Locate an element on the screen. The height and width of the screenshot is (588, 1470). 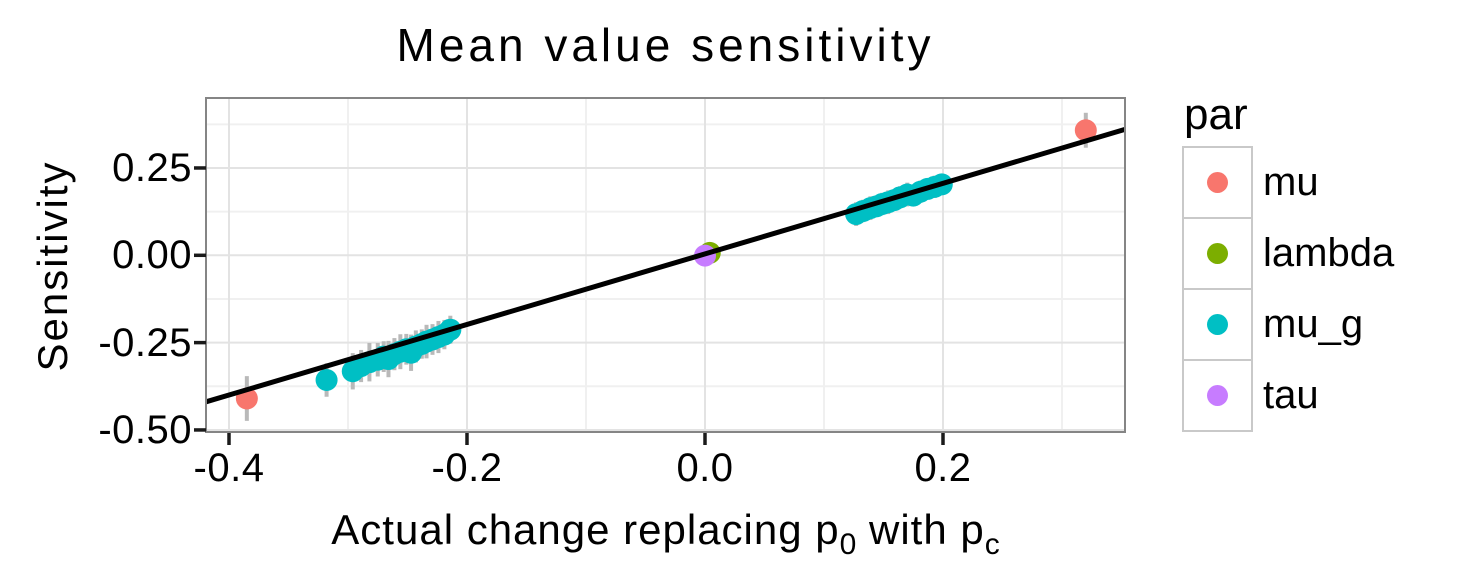
x-tick-label: 0.0 is located at coordinates (705, 468).